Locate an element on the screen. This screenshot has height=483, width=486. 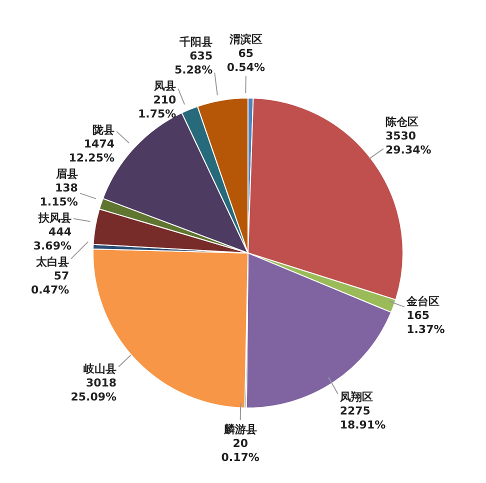
data-label: 3530 29.34% is located at coordinates (408, 142).